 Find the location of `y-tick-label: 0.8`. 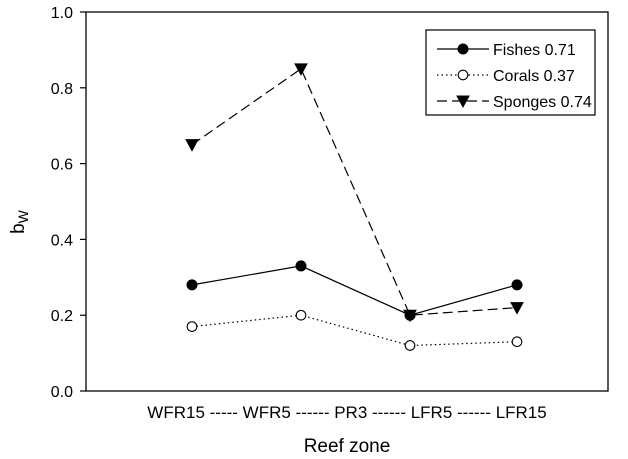

y-tick-label: 0.8 is located at coordinates (62, 89).